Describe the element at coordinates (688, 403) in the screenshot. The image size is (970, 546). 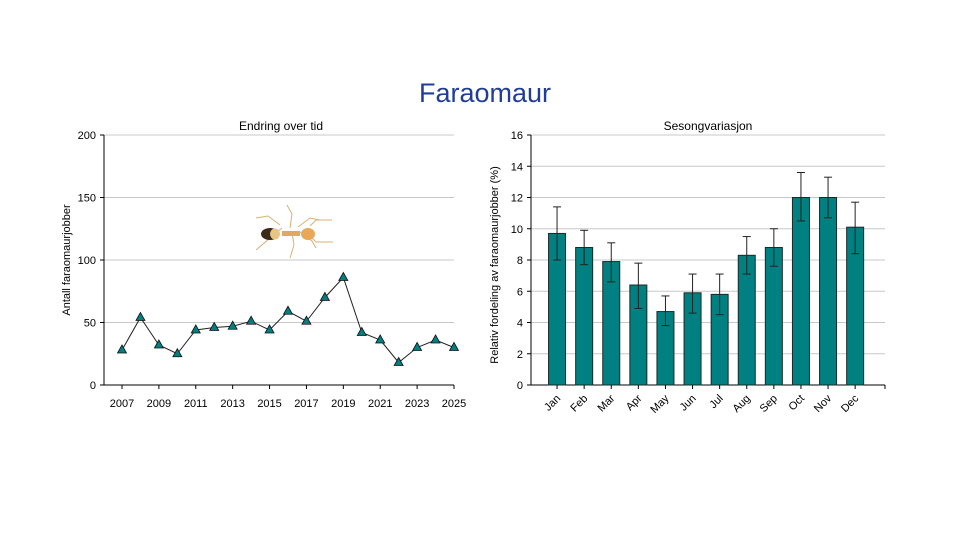
I see `x-tick-label: Jun` at that location.